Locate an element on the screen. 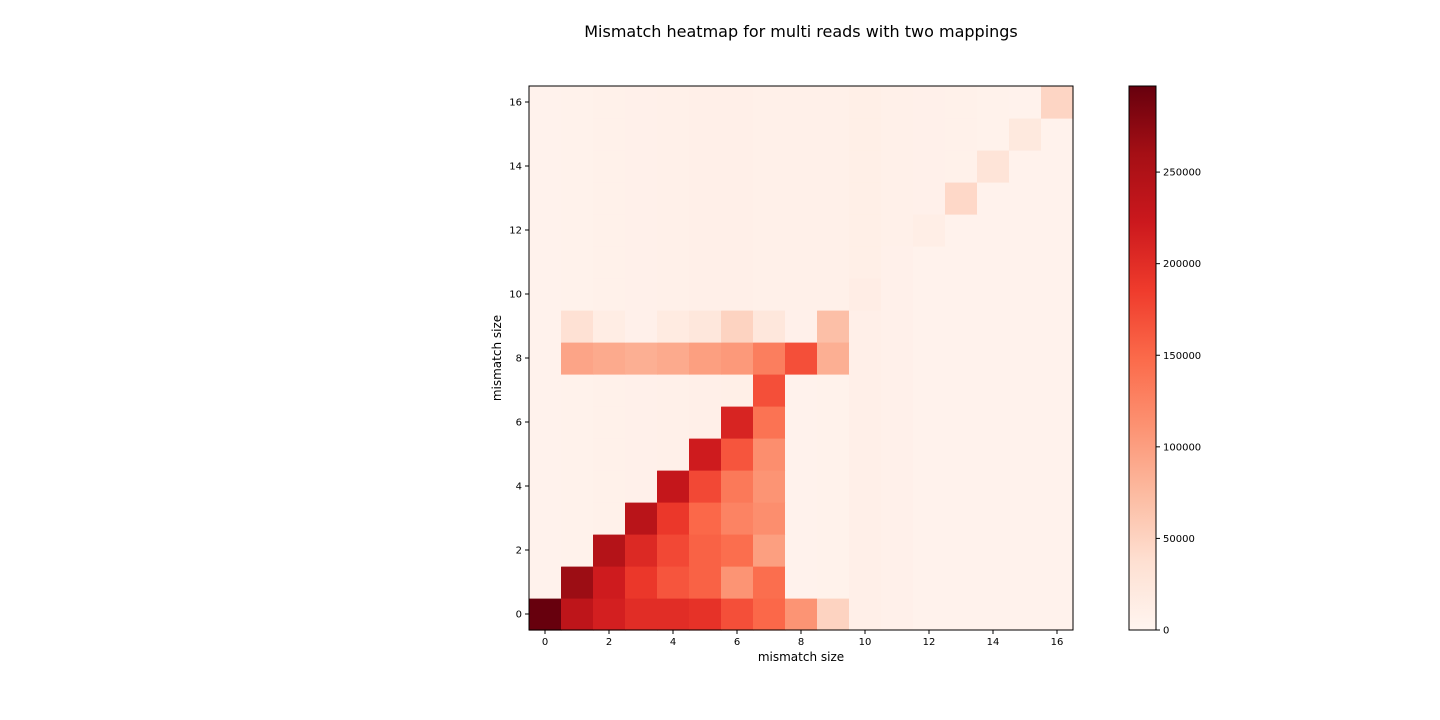 The width and height of the screenshot is (1440, 720). heat-cell-x2-y2 is located at coordinates (609, 550).